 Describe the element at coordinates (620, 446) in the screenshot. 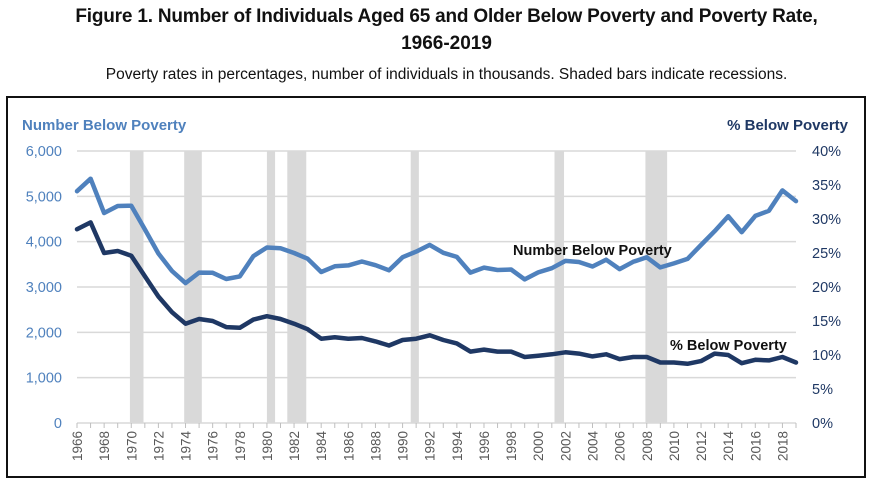

I see `x-tick-label: 2006` at that location.